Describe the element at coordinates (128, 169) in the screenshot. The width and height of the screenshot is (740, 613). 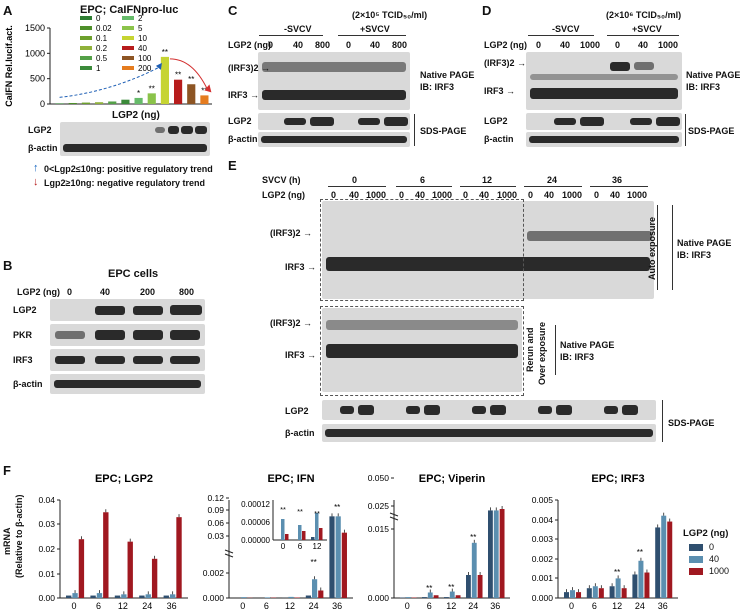
I see `panel-a-trend-positive: 0<Lgp2≤10ng: positive regulatory trend` at that location.